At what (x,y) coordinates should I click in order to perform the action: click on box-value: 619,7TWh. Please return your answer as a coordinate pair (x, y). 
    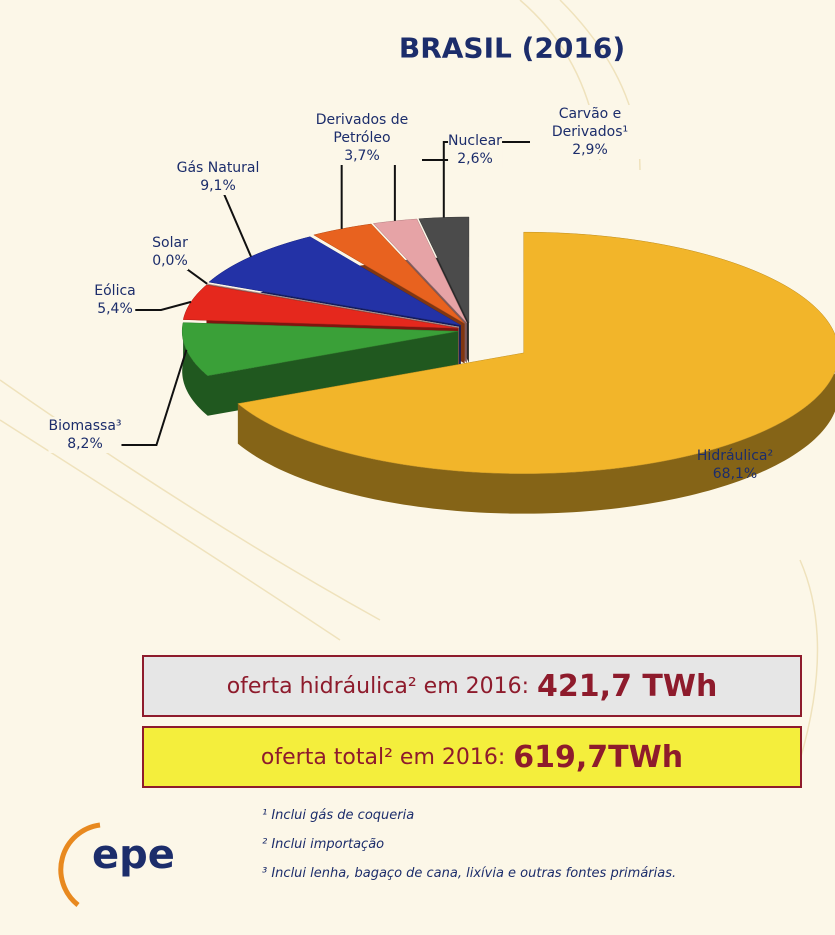
    Looking at the image, I should click on (598, 757).